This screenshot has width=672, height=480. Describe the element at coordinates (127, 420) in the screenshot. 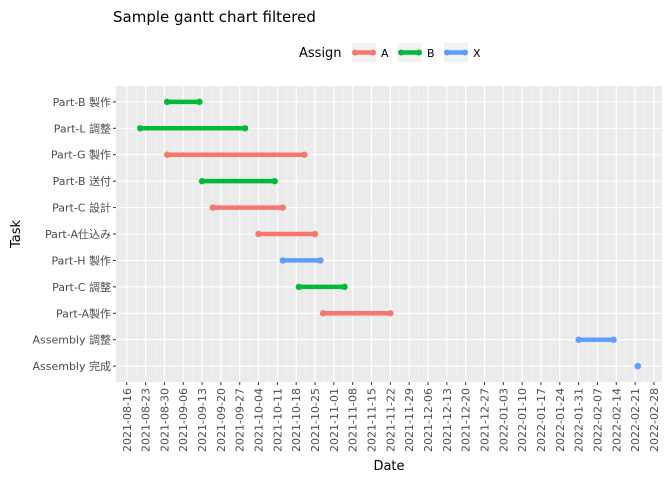

I see `x-tick-label: 2021-08-16` at that location.